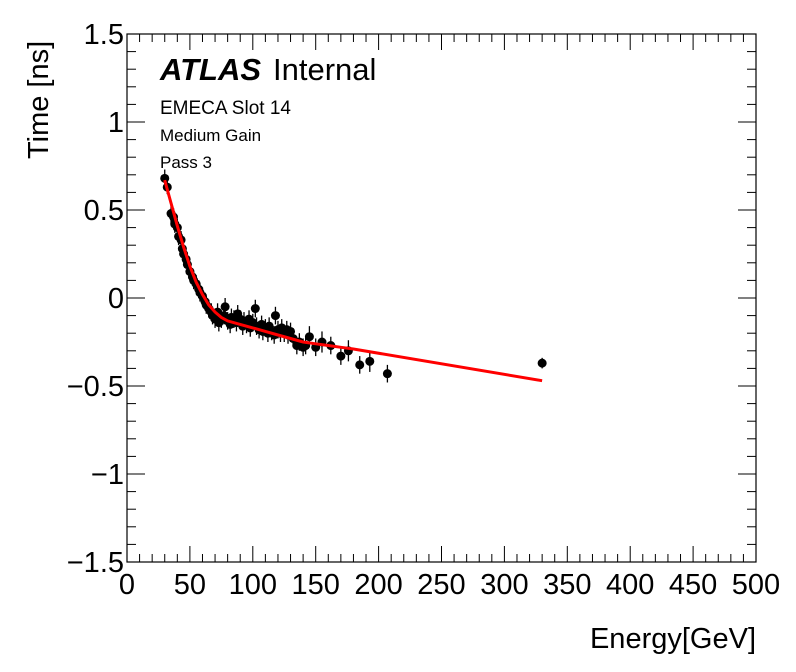 The width and height of the screenshot is (796, 672). What do you see at coordinates (253, 585) in the screenshot?
I see `x-tick-label: 100` at bounding box center [253, 585].